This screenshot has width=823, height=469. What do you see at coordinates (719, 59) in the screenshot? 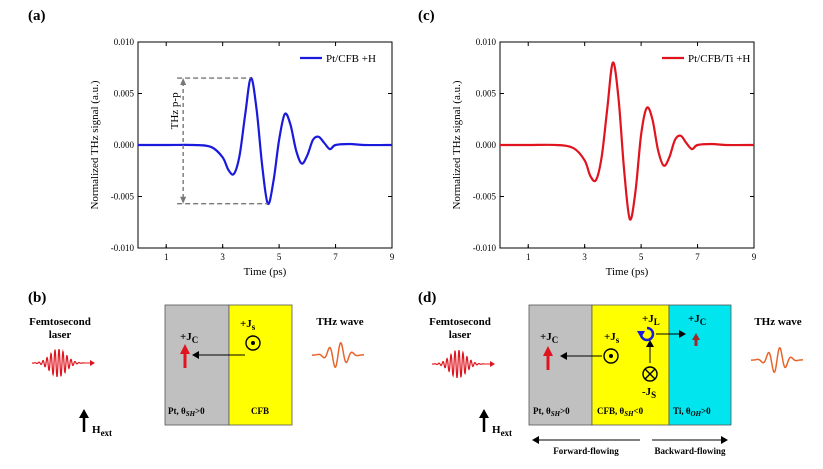
I see `legend-label: Pt/CFB/Ti +H` at bounding box center [719, 59].